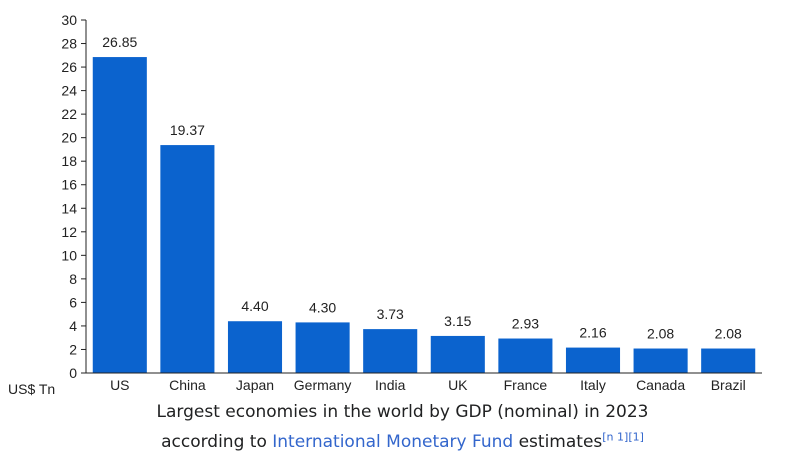  I want to click on bar-japan, so click(255, 347).